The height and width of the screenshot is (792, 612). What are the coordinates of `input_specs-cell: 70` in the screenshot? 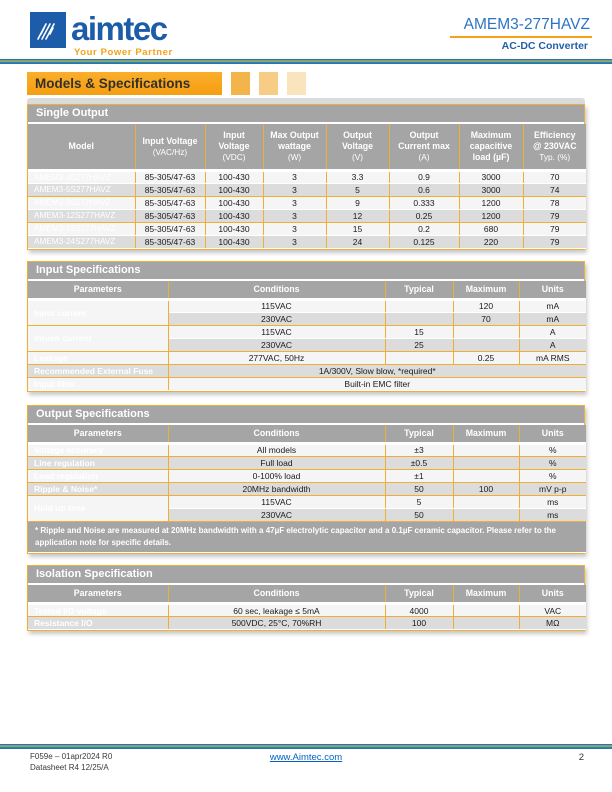 It's located at (486, 319).